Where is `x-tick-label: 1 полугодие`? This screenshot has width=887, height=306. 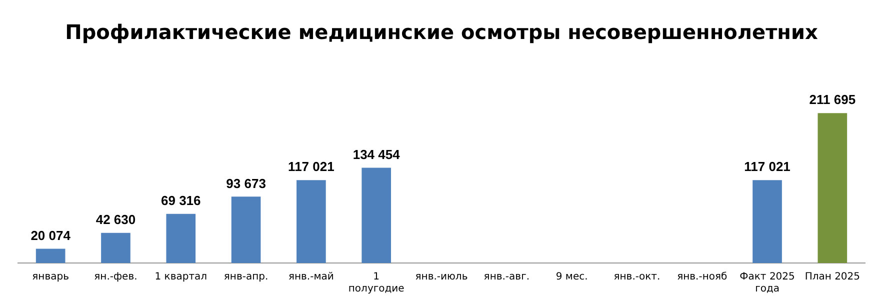 x-tick-label: 1 полугодие is located at coordinates (376, 283).